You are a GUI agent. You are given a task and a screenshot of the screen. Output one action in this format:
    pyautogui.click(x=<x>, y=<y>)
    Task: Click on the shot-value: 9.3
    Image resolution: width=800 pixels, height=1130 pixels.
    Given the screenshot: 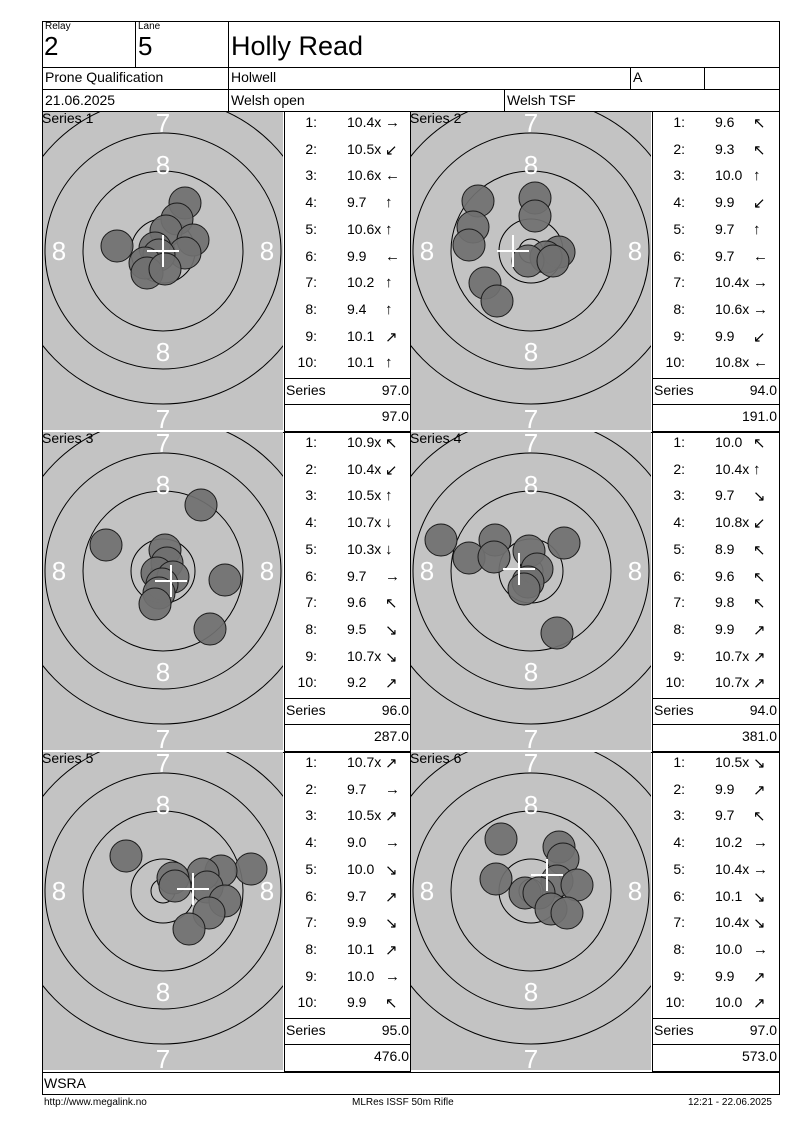 What is the action you would take?
    pyautogui.click(x=725, y=148)
    